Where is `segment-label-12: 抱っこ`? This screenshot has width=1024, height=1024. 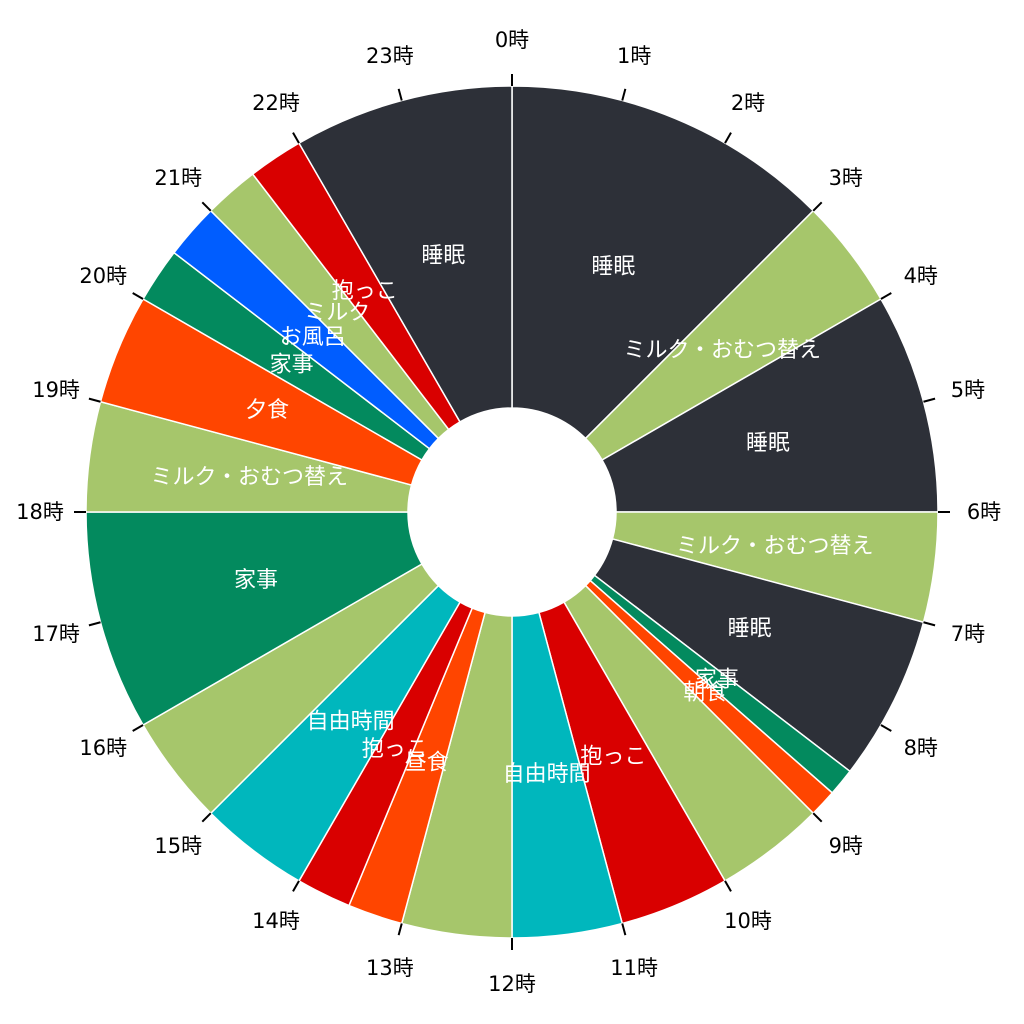 segment-label-12: 抱っこ is located at coordinates (395, 749).